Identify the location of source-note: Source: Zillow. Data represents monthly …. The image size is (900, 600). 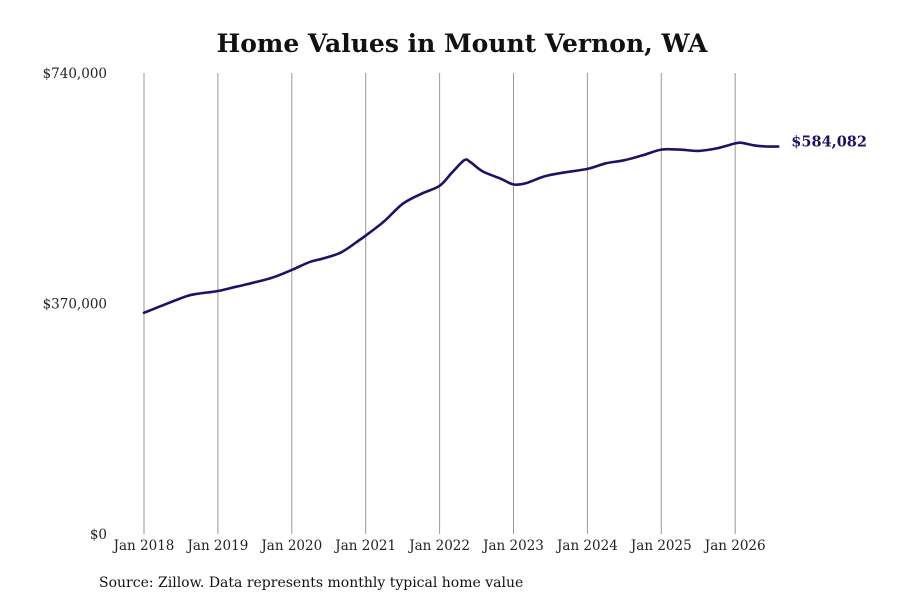
(311, 583).